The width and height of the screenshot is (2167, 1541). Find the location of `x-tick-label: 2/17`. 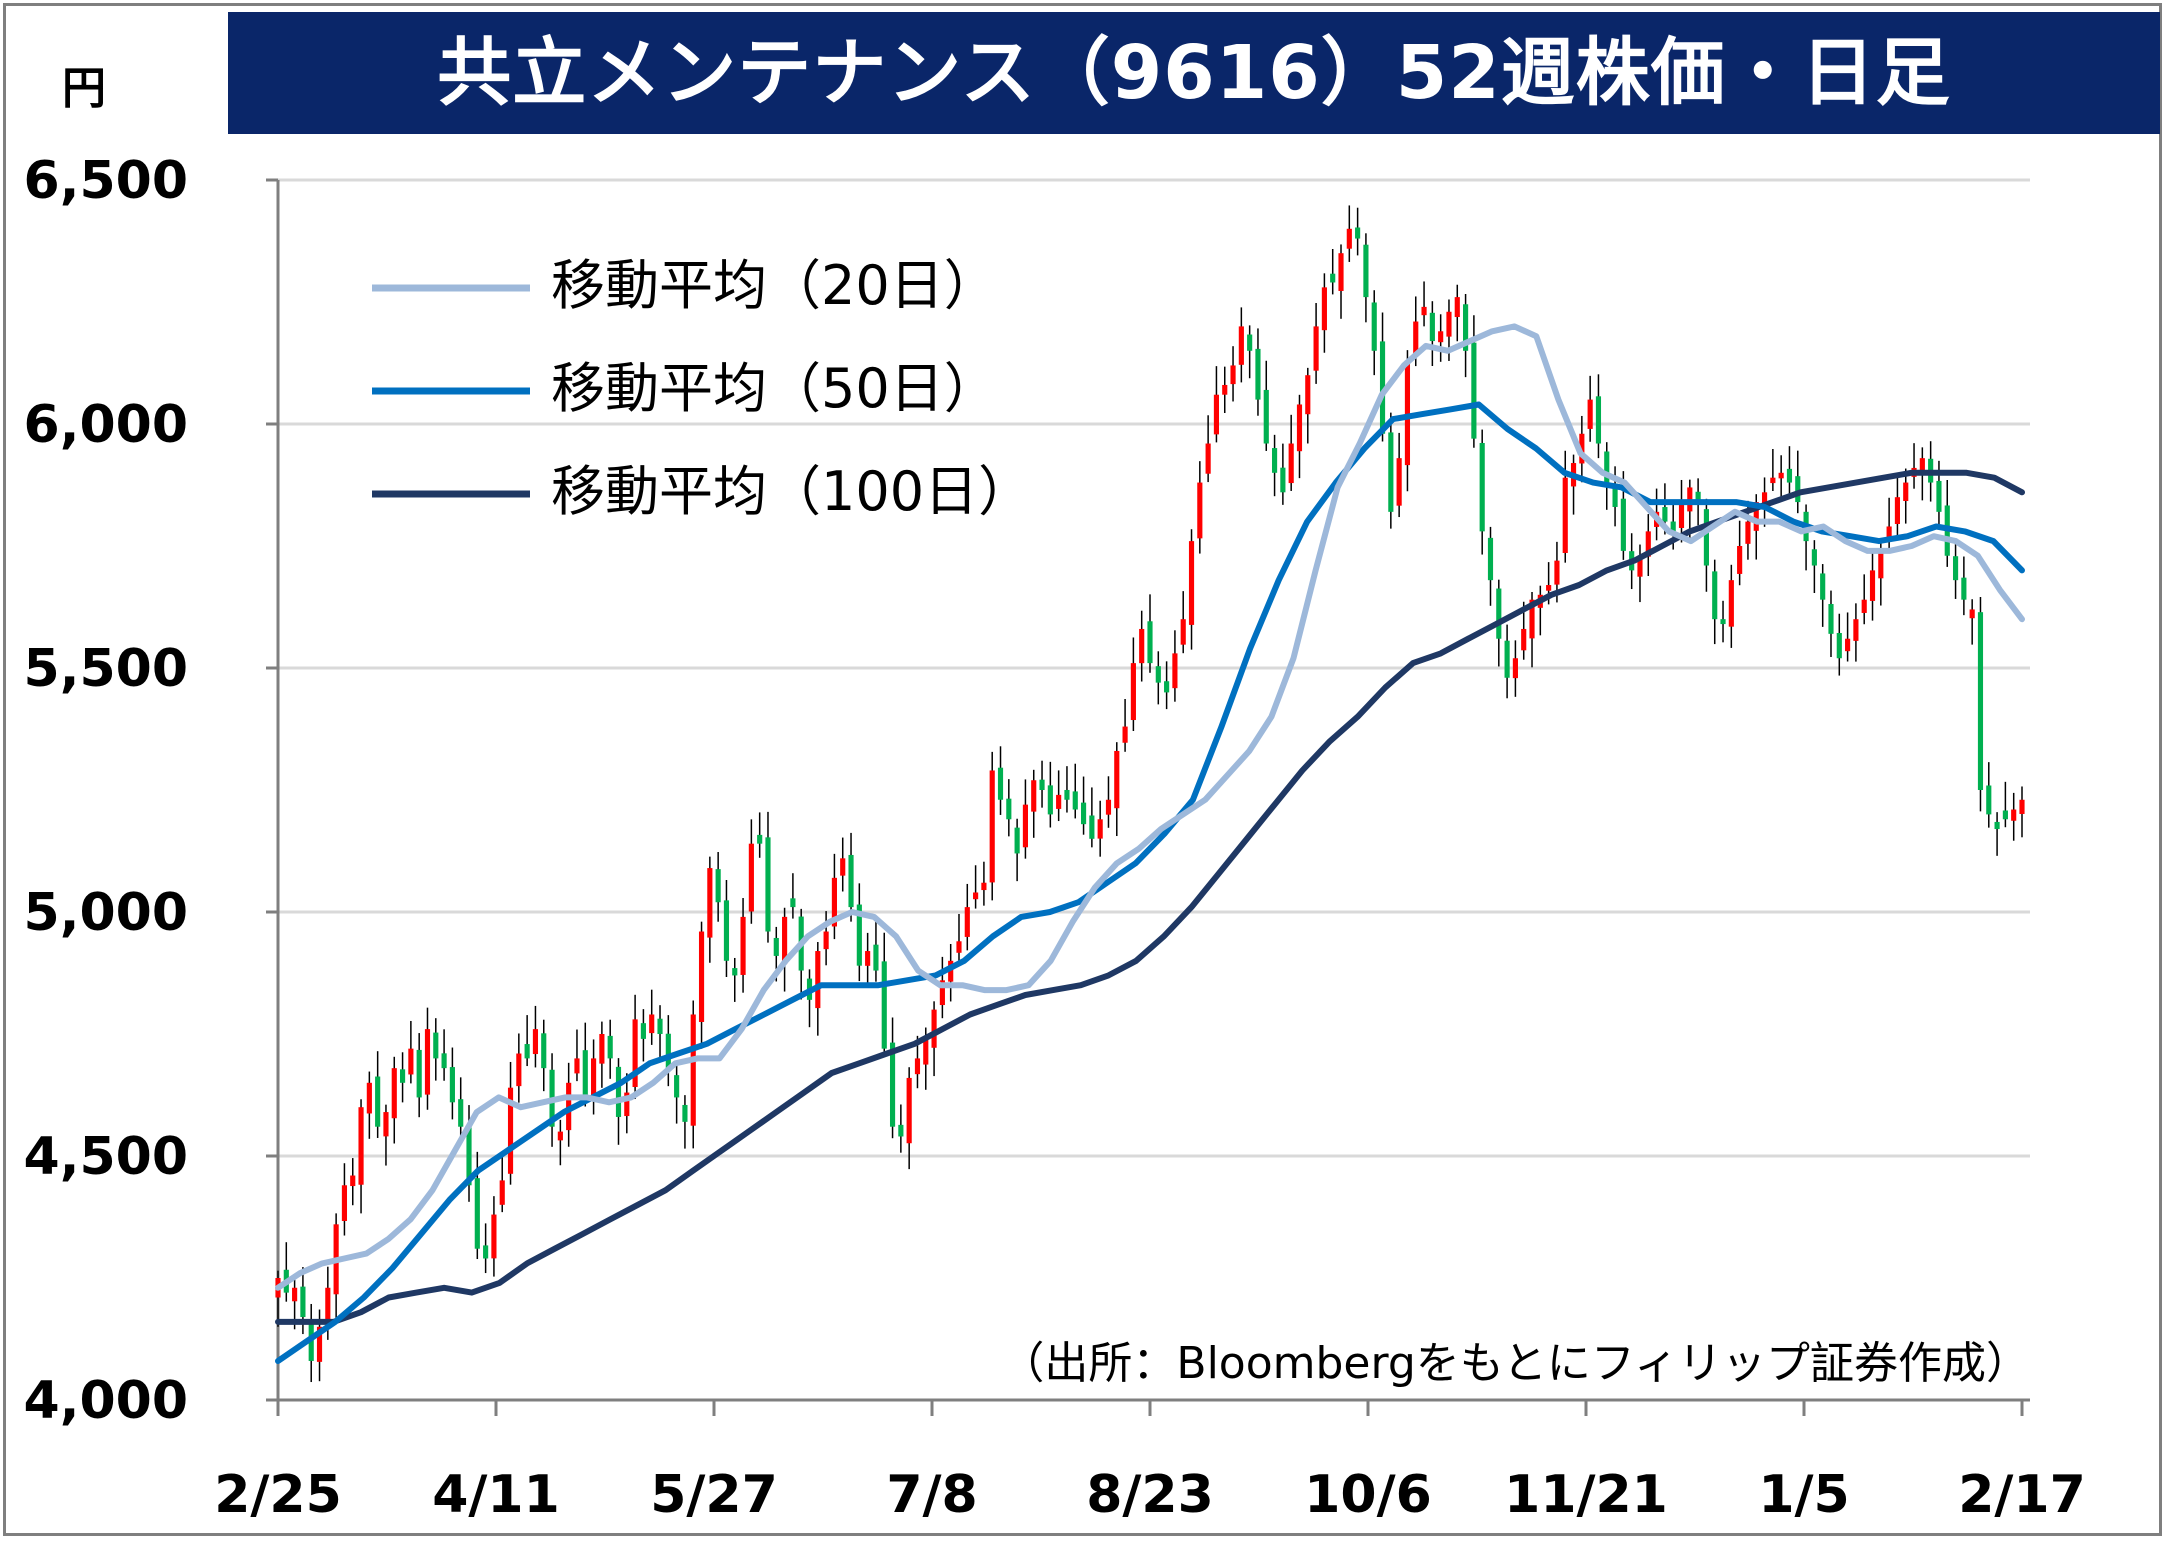

x-tick-label: 2/17 is located at coordinates (2022, 1495).